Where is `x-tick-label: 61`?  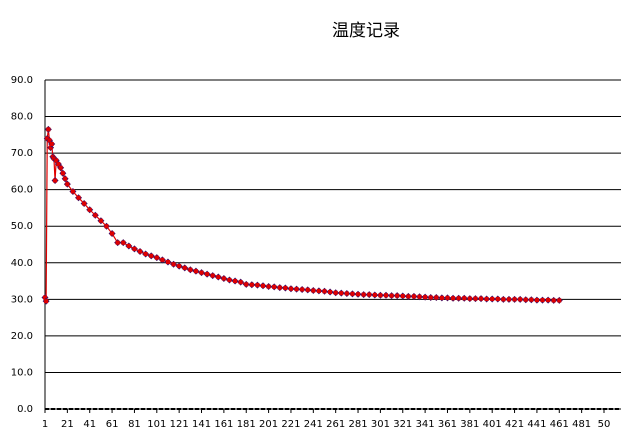
x-tick-label: 61 is located at coordinates (112, 424).